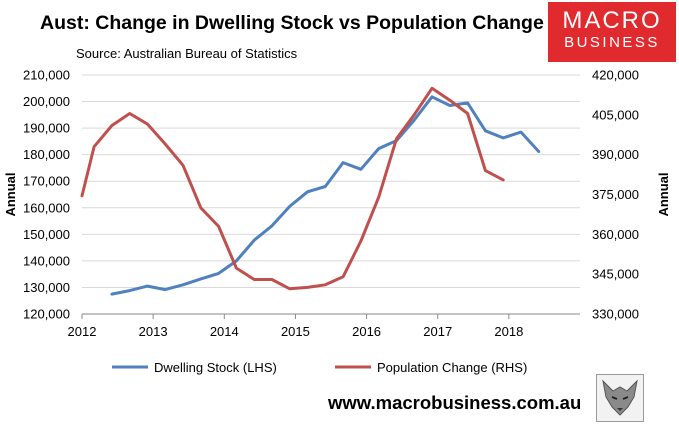 This screenshot has height=430, width=679. I want to click on x-tick-label: 2017, so click(437, 331).